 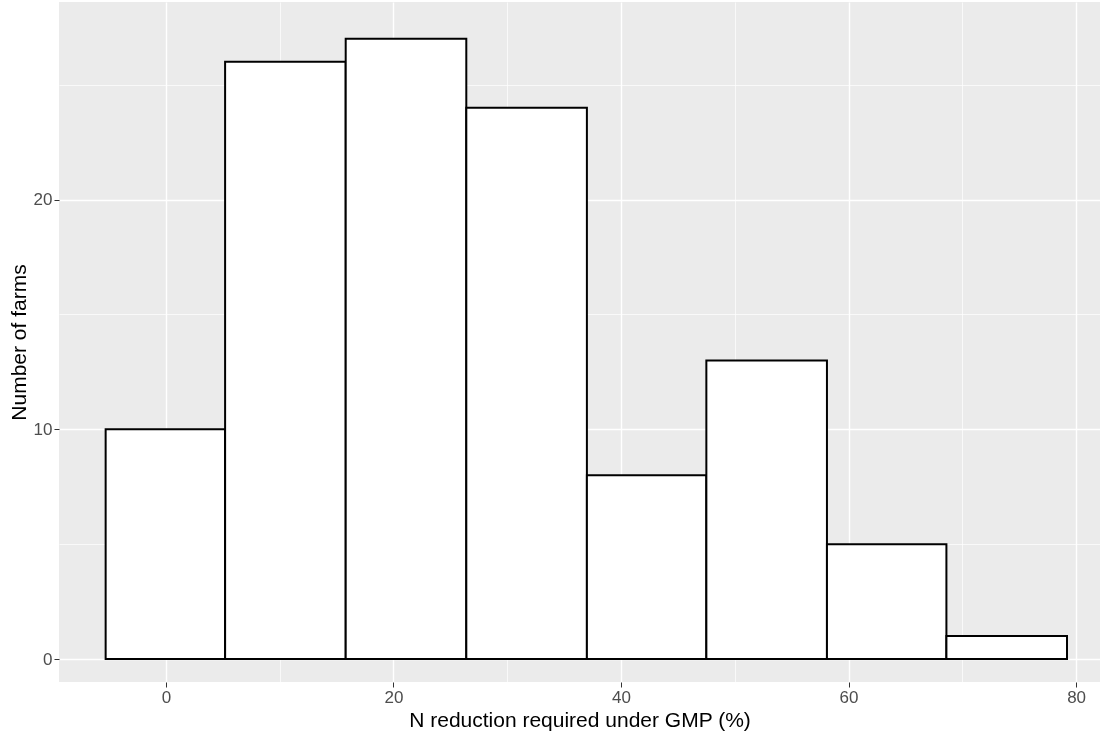 I want to click on x-tick-label: 40, so click(x=621, y=697).